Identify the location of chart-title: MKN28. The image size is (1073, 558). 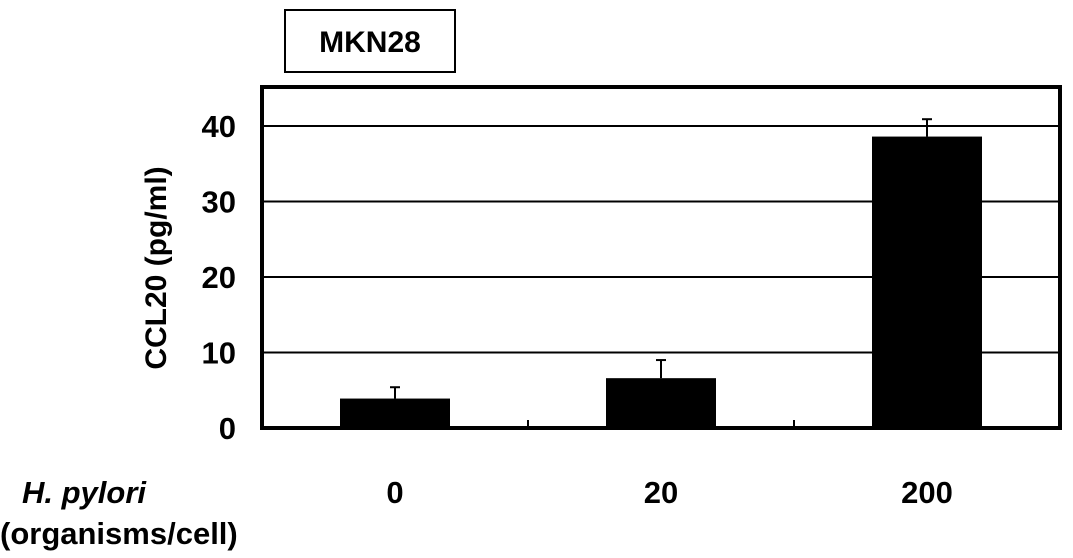
(370, 42).